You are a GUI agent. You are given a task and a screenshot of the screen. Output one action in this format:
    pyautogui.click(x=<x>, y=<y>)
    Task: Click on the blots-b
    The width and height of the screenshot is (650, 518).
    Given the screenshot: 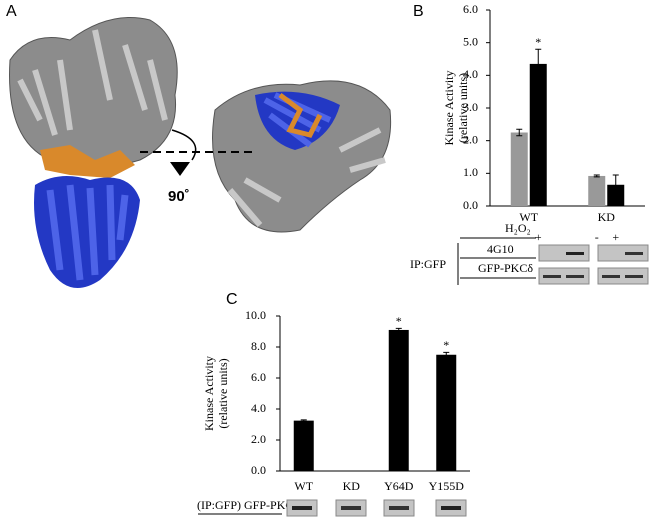 What is the action you would take?
    pyautogui.click(x=593, y=264)
    